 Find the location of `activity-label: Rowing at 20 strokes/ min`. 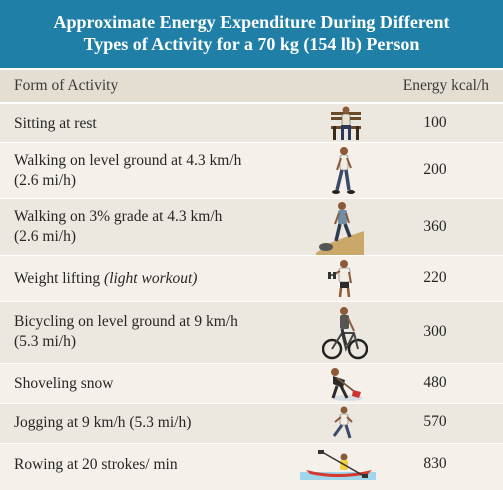

activity-label: Rowing at 20 strokes/ min is located at coordinates (96, 464).